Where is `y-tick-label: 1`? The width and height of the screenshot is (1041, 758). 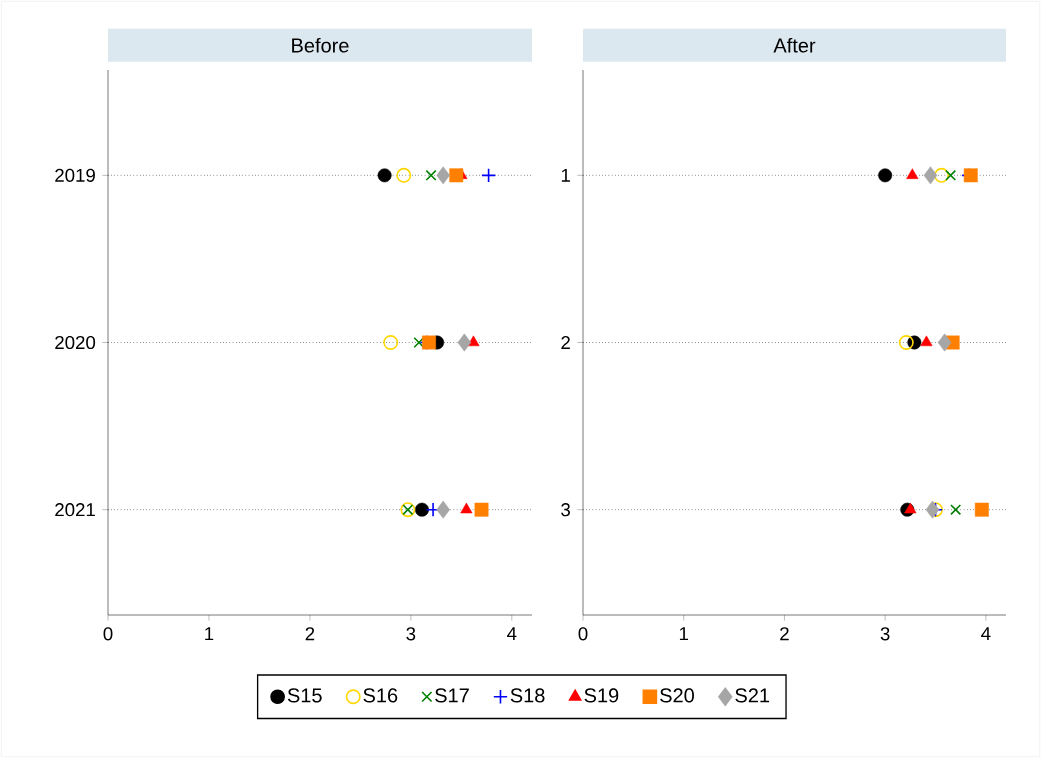
y-tick-label: 1 is located at coordinates (565, 175).